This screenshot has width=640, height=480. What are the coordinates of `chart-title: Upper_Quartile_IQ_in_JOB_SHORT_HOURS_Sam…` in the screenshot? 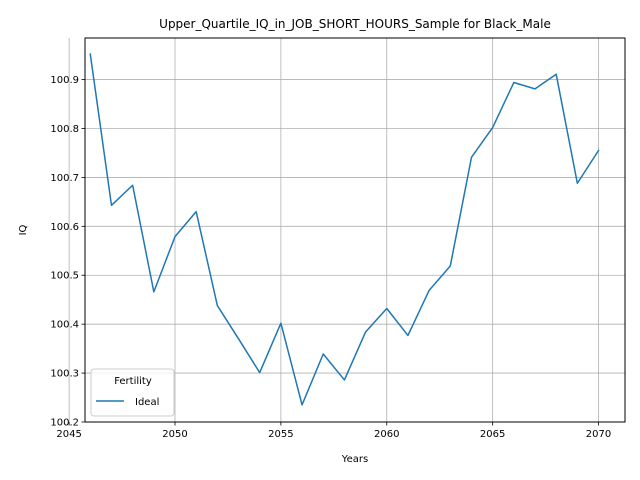 It's located at (355, 24).